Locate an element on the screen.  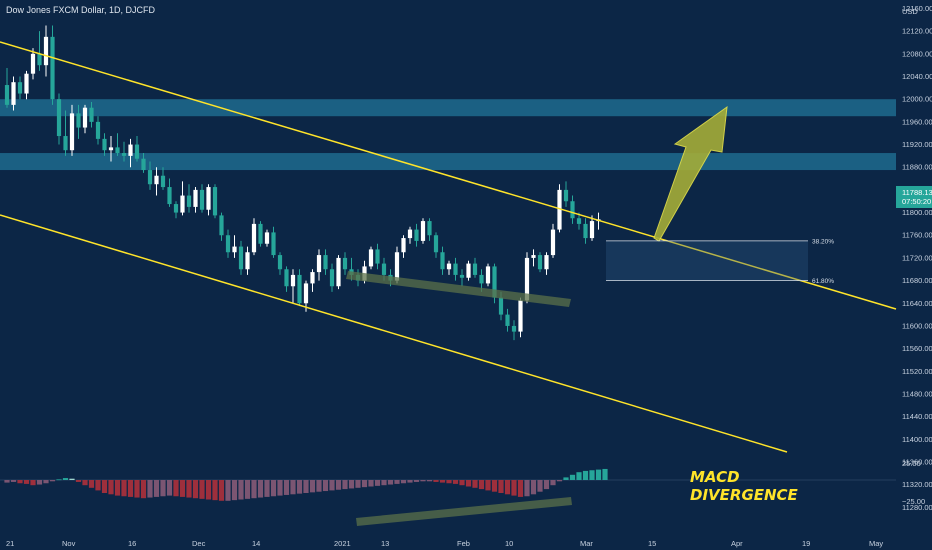
time-axis: 21 Nov 16 Dec 14 2021 13 Feb 10 Mar 15 Apr 19 May is located at coordinates (444, 543).